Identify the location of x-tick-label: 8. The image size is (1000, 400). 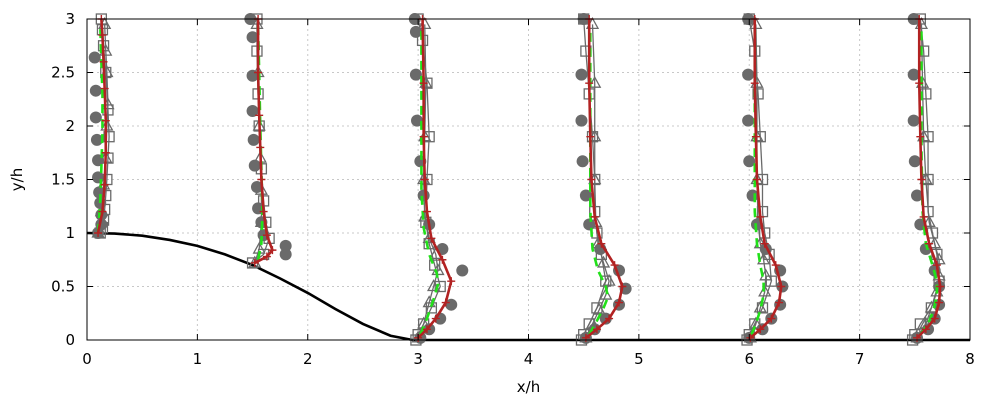
(970, 359).